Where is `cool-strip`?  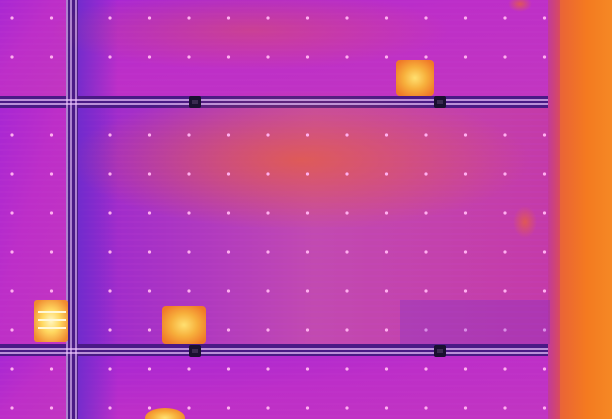
cool-strip is located at coordinates (475, 322).